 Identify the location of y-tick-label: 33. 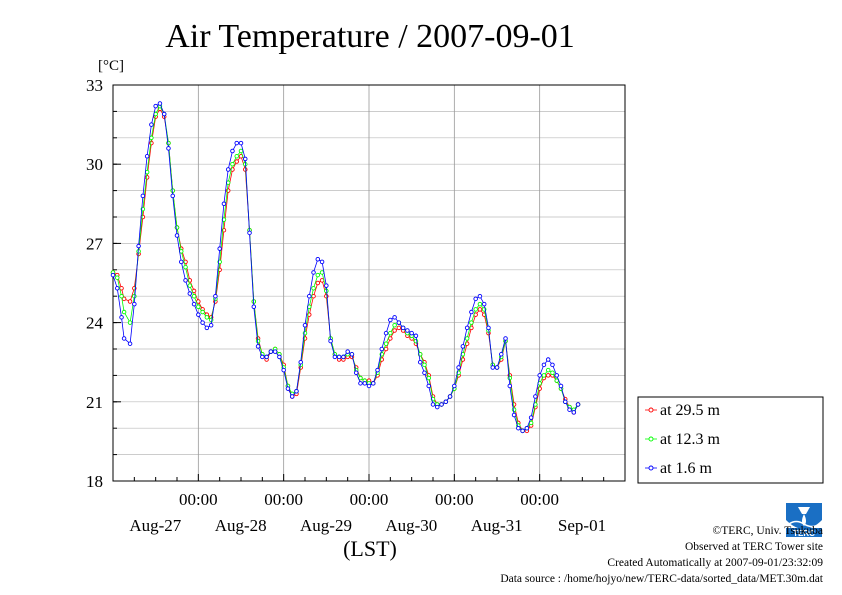
(94, 85).